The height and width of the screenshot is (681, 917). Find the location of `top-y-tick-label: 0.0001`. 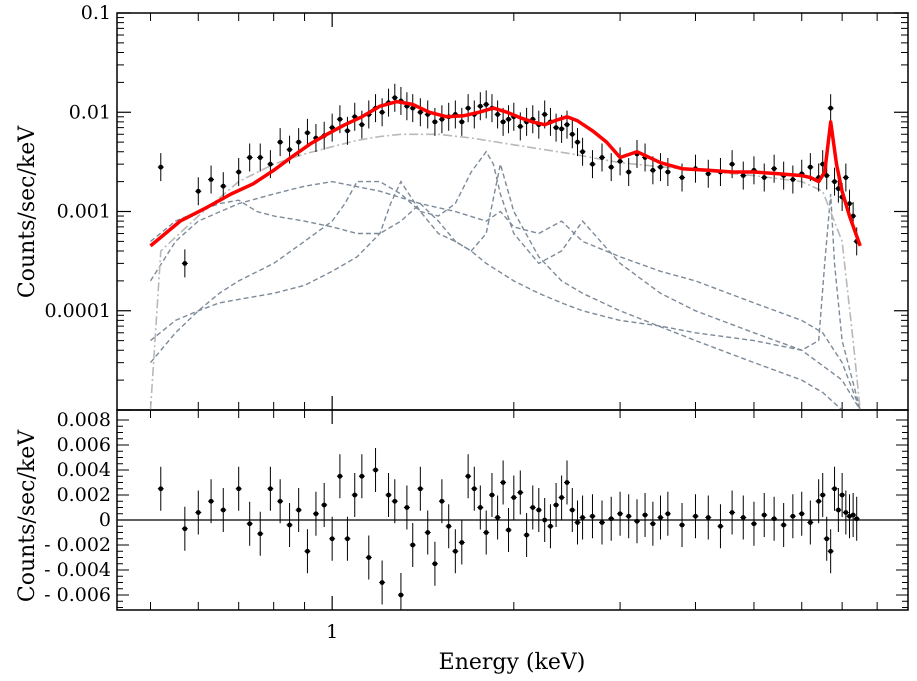

top-y-tick-label: 0.0001 is located at coordinates (78, 311).